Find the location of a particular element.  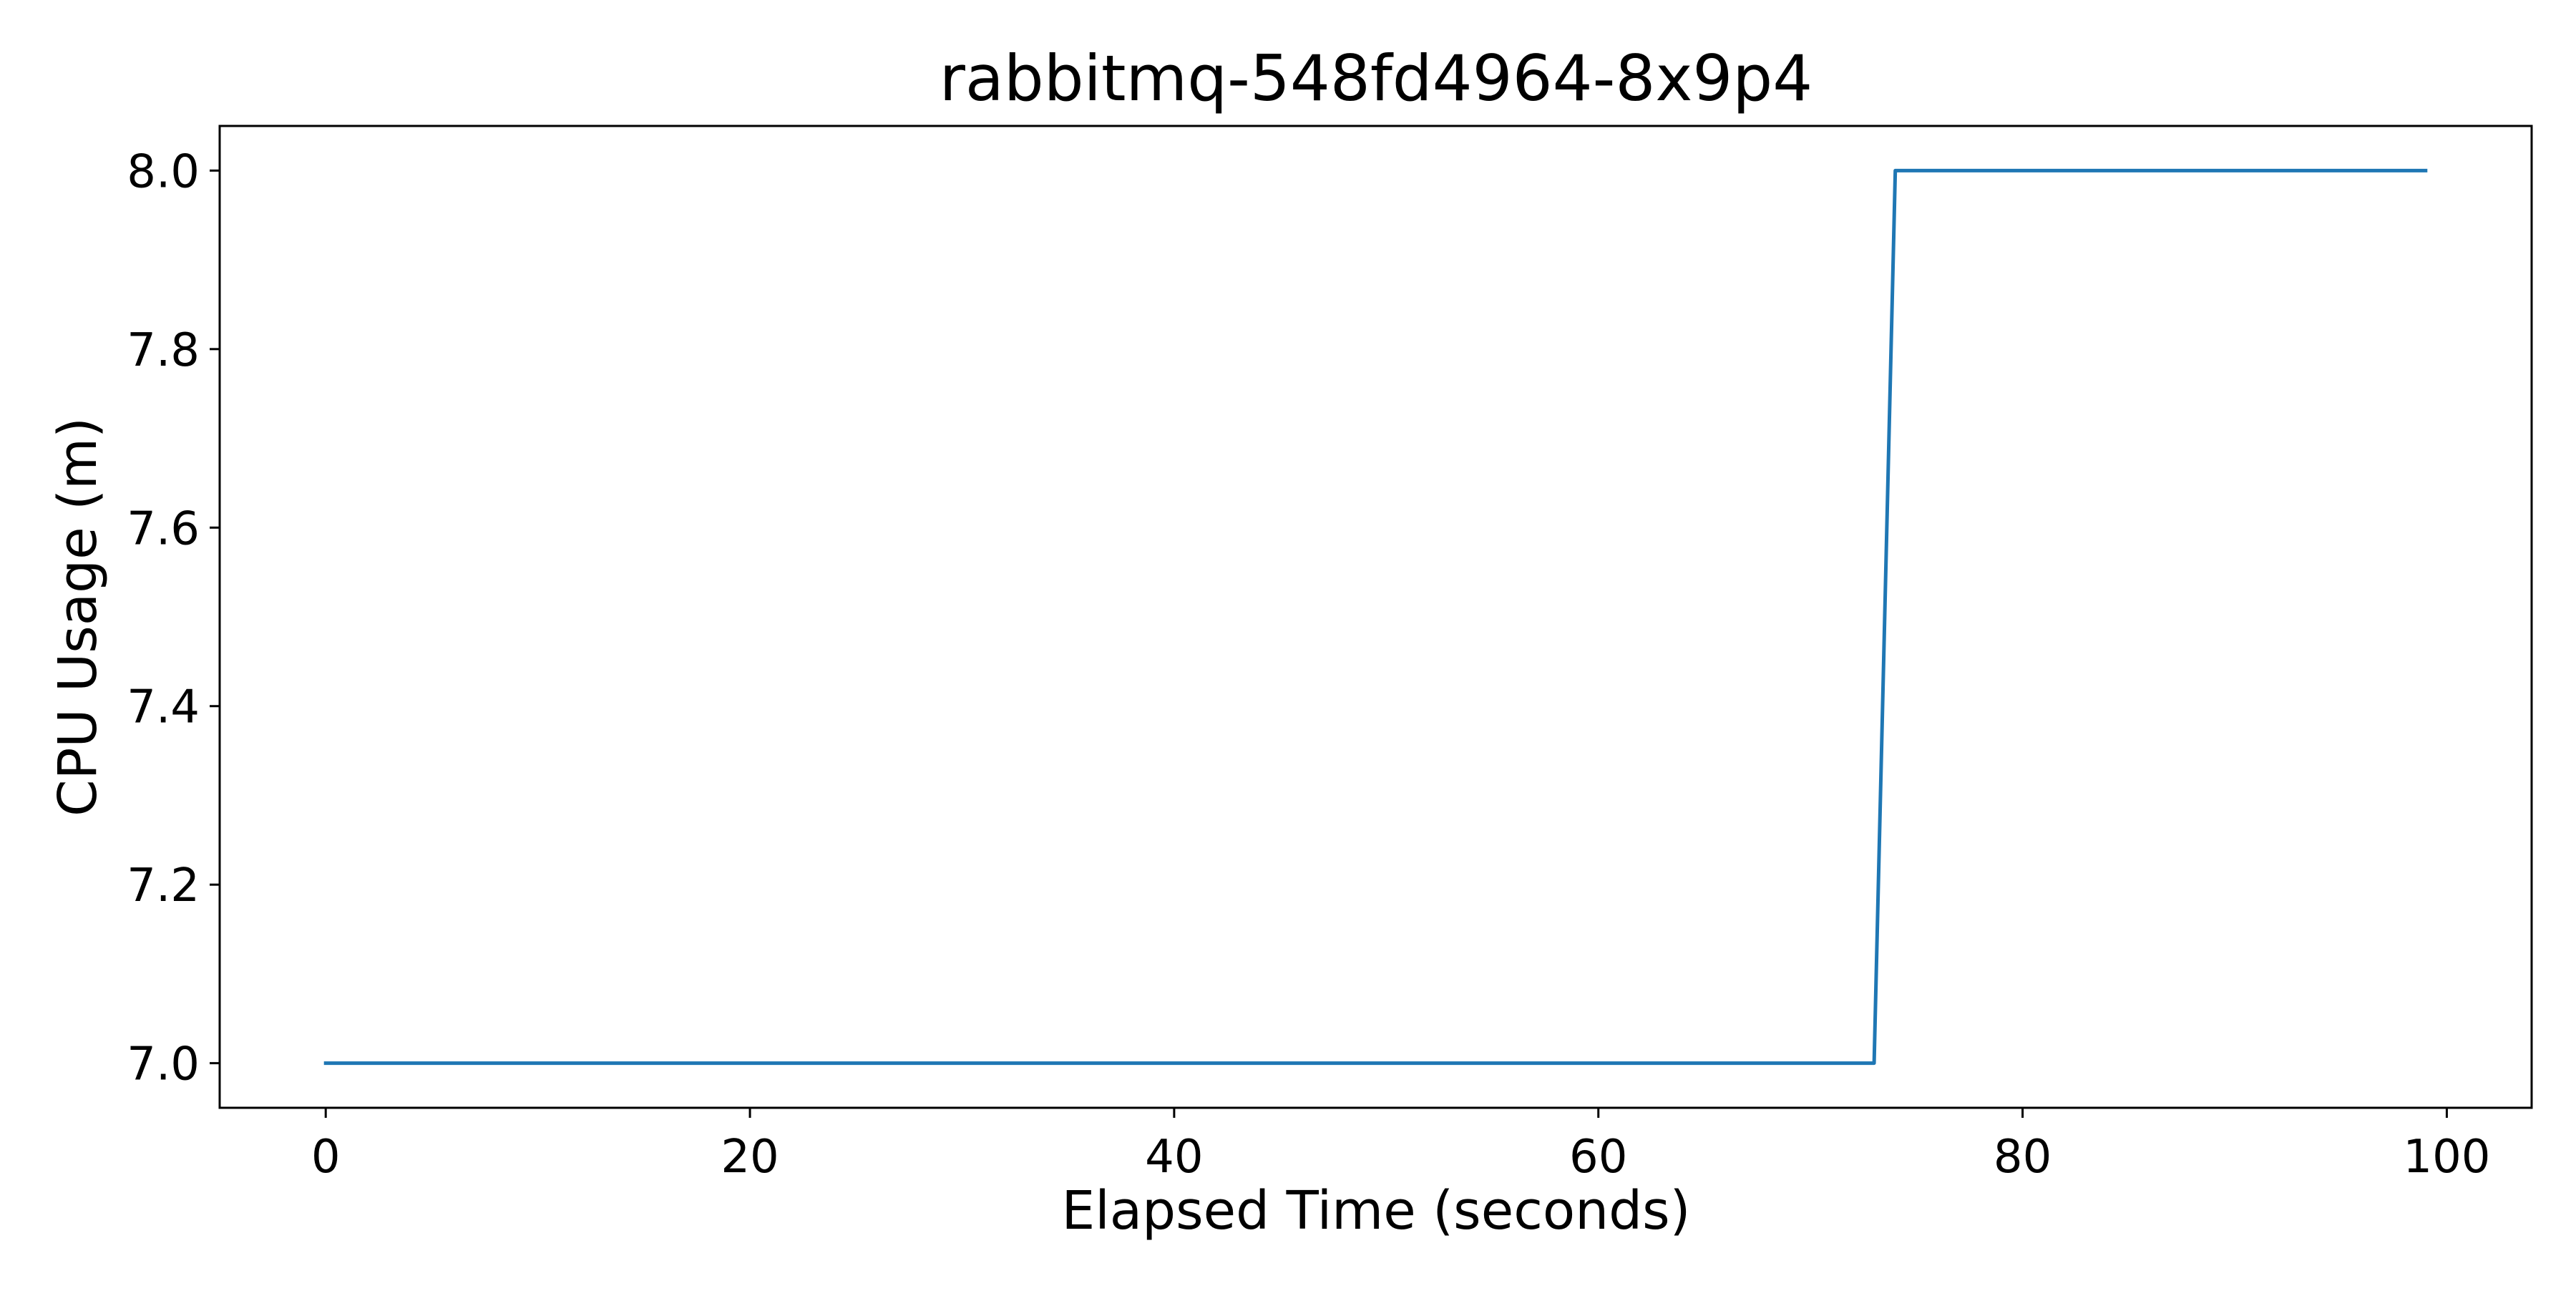

x-axis-ticks: 0 20 40 60 80 100 is located at coordinates (1401, 1146).